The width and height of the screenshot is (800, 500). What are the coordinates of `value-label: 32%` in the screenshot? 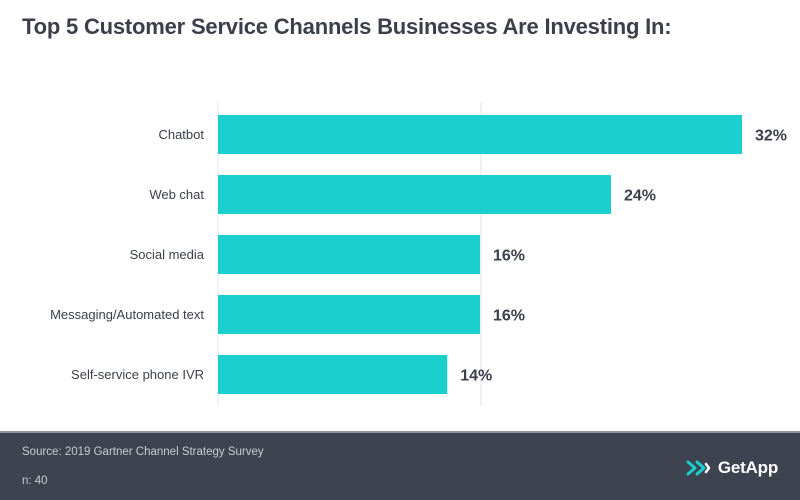 It's located at (771, 136).